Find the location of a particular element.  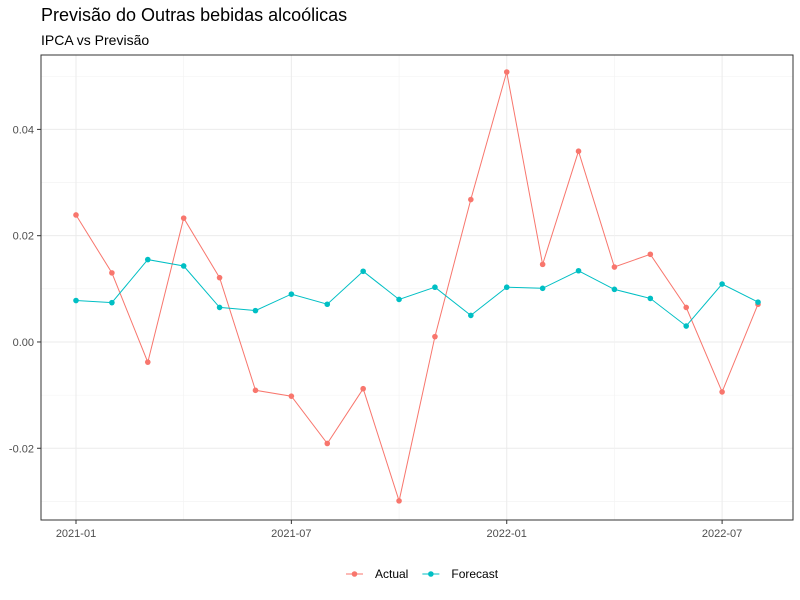

y-tick-label: 0.02 is located at coordinates (23, 237).